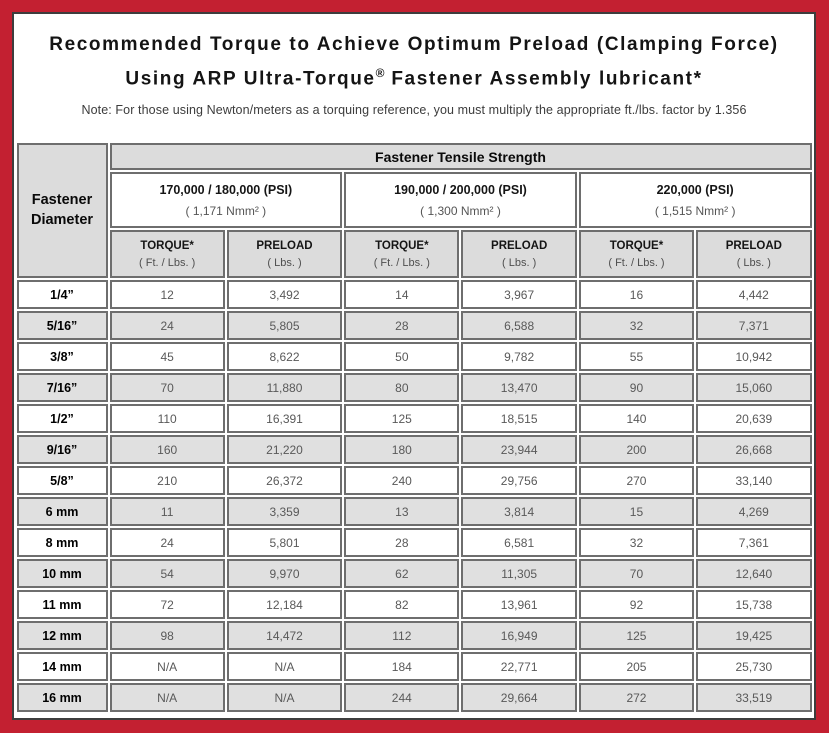 This screenshot has width=829, height=733. I want to click on value-cell: 6,588, so click(519, 325).